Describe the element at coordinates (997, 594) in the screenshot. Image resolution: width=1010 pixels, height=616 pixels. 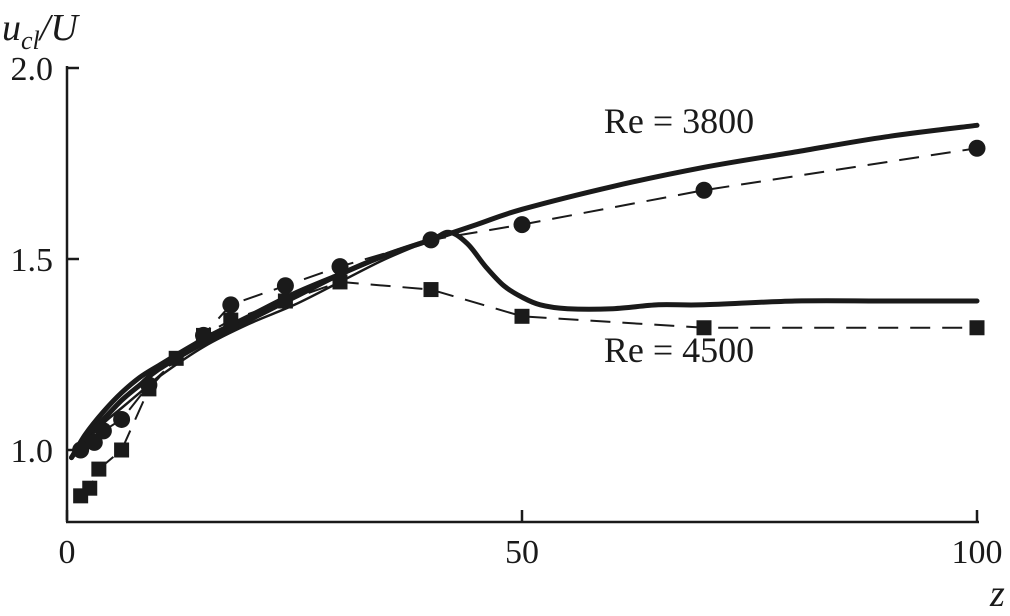
I see `x-axis-title: z` at that location.